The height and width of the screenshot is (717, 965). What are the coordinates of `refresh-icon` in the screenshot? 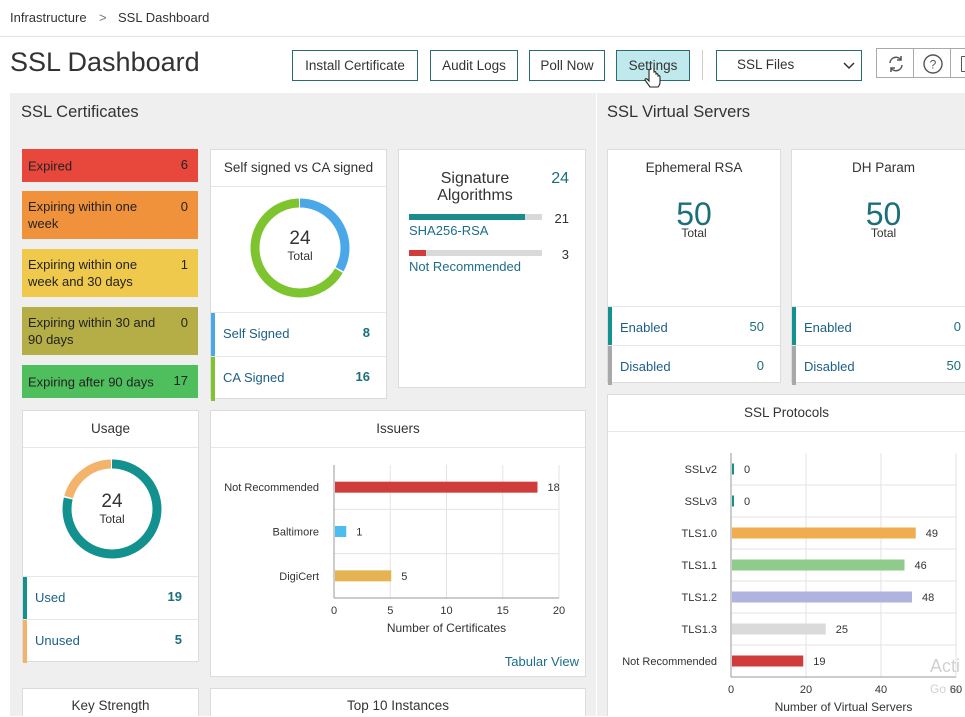 It's located at (896, 64).